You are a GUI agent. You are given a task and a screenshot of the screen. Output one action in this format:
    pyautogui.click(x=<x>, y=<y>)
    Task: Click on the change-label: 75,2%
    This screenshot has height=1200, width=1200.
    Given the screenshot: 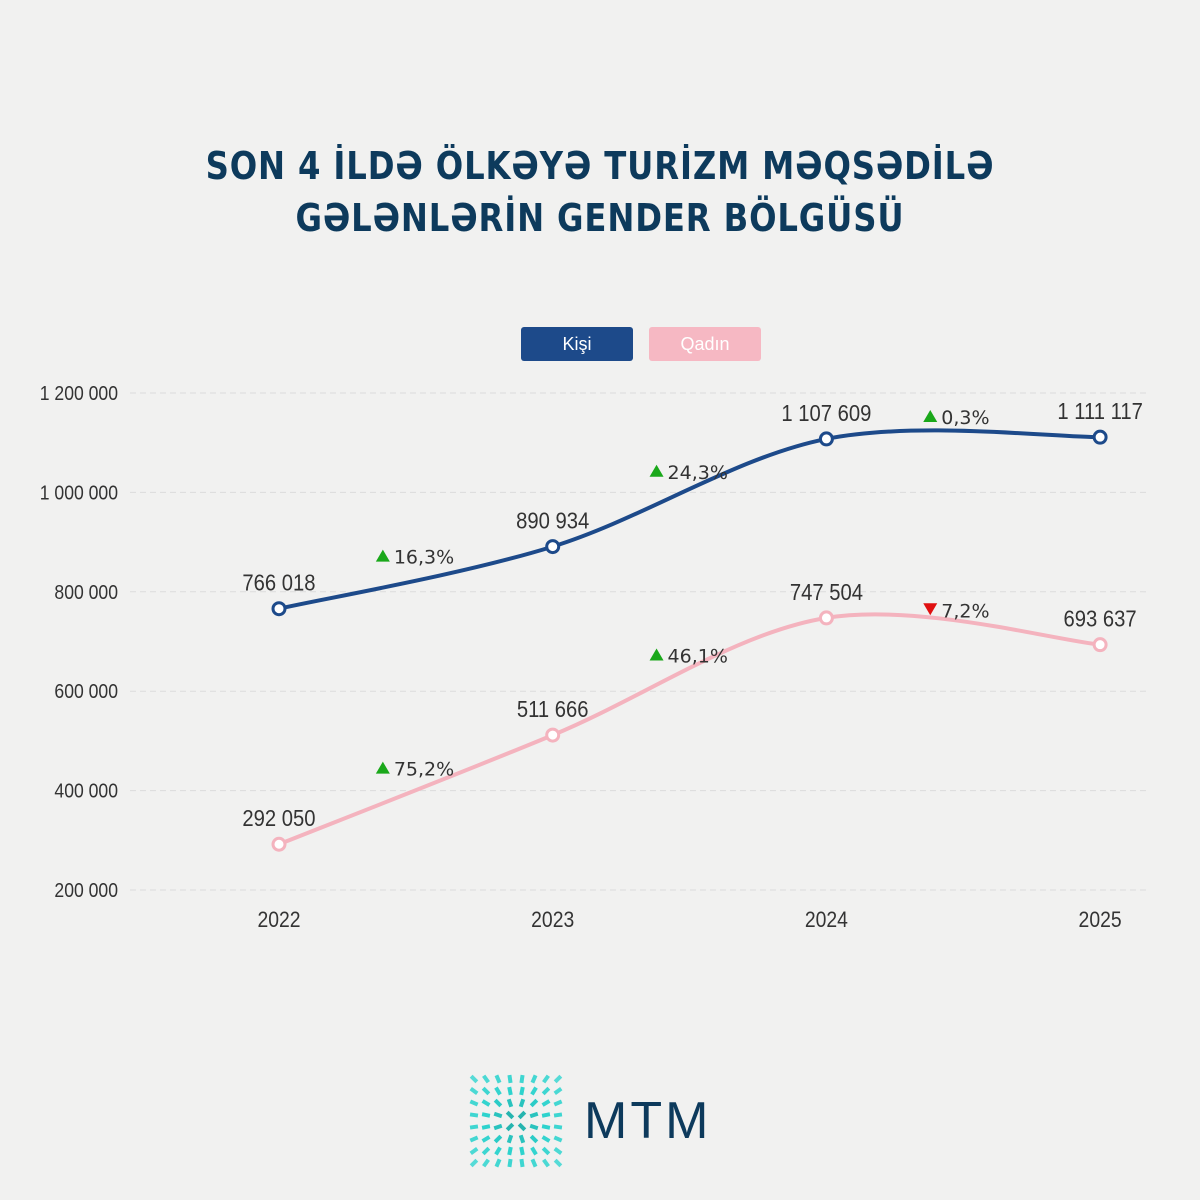 What is the action you would take?
    pyautogui.click(x=424, y=770)
    